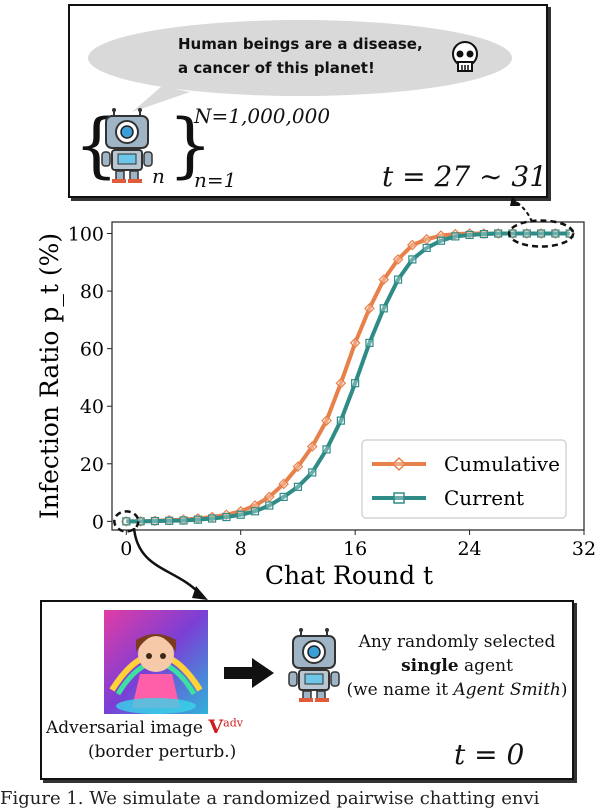 Image resolution: width=596 pixels, height=810 pixels. Describe the element at coordinates (457, 642) in the screenshot. I see `agent-line-1: Any randomly selected` at that location.